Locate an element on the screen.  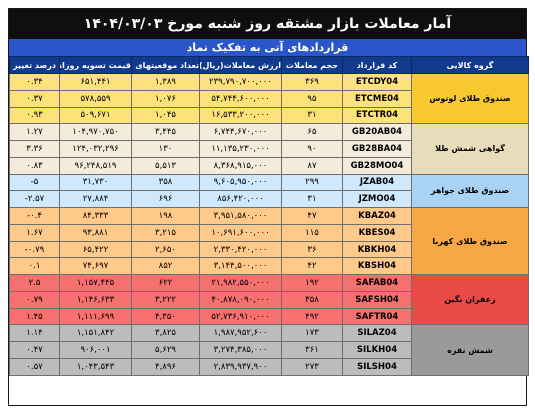
header-change-pct: درصد تغییر is located at coordinates (34, 65).